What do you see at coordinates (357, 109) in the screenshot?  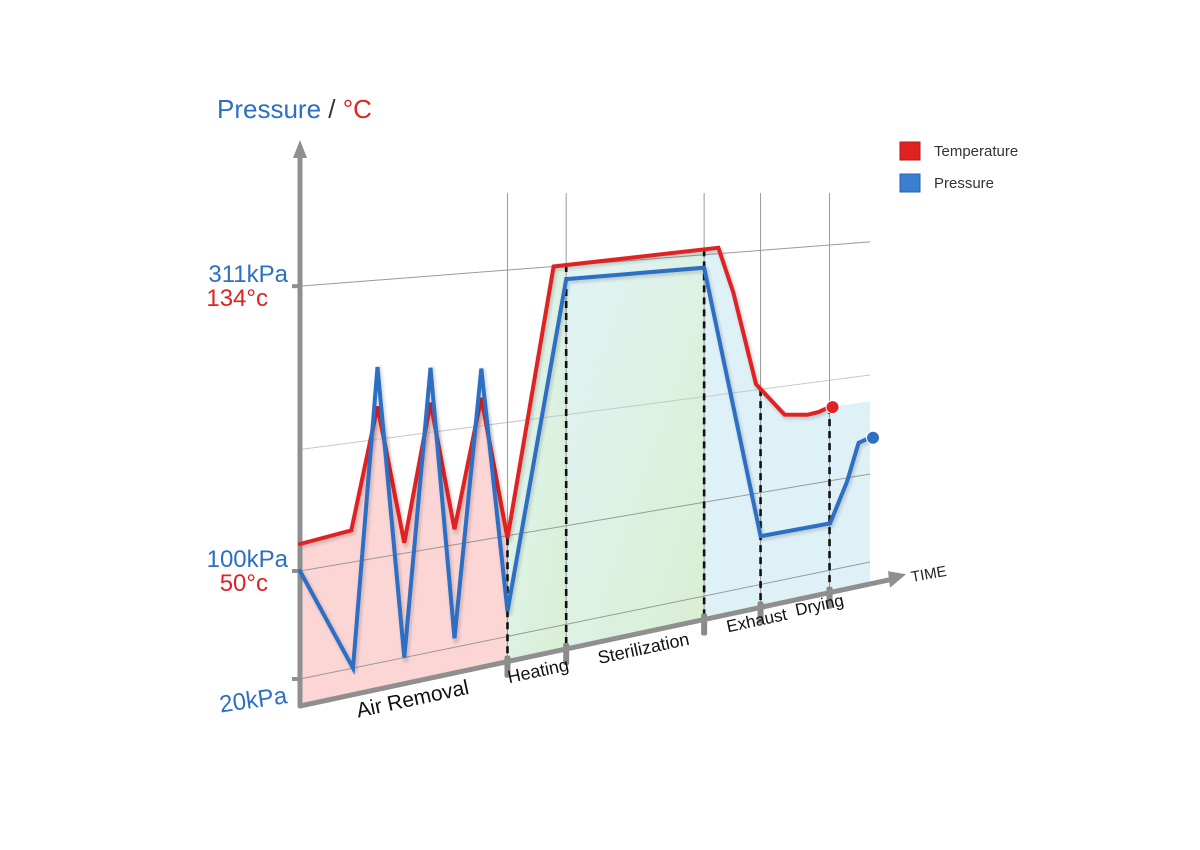 I see `y-axis-title-unit: °C` at bounding box center [357, 109].